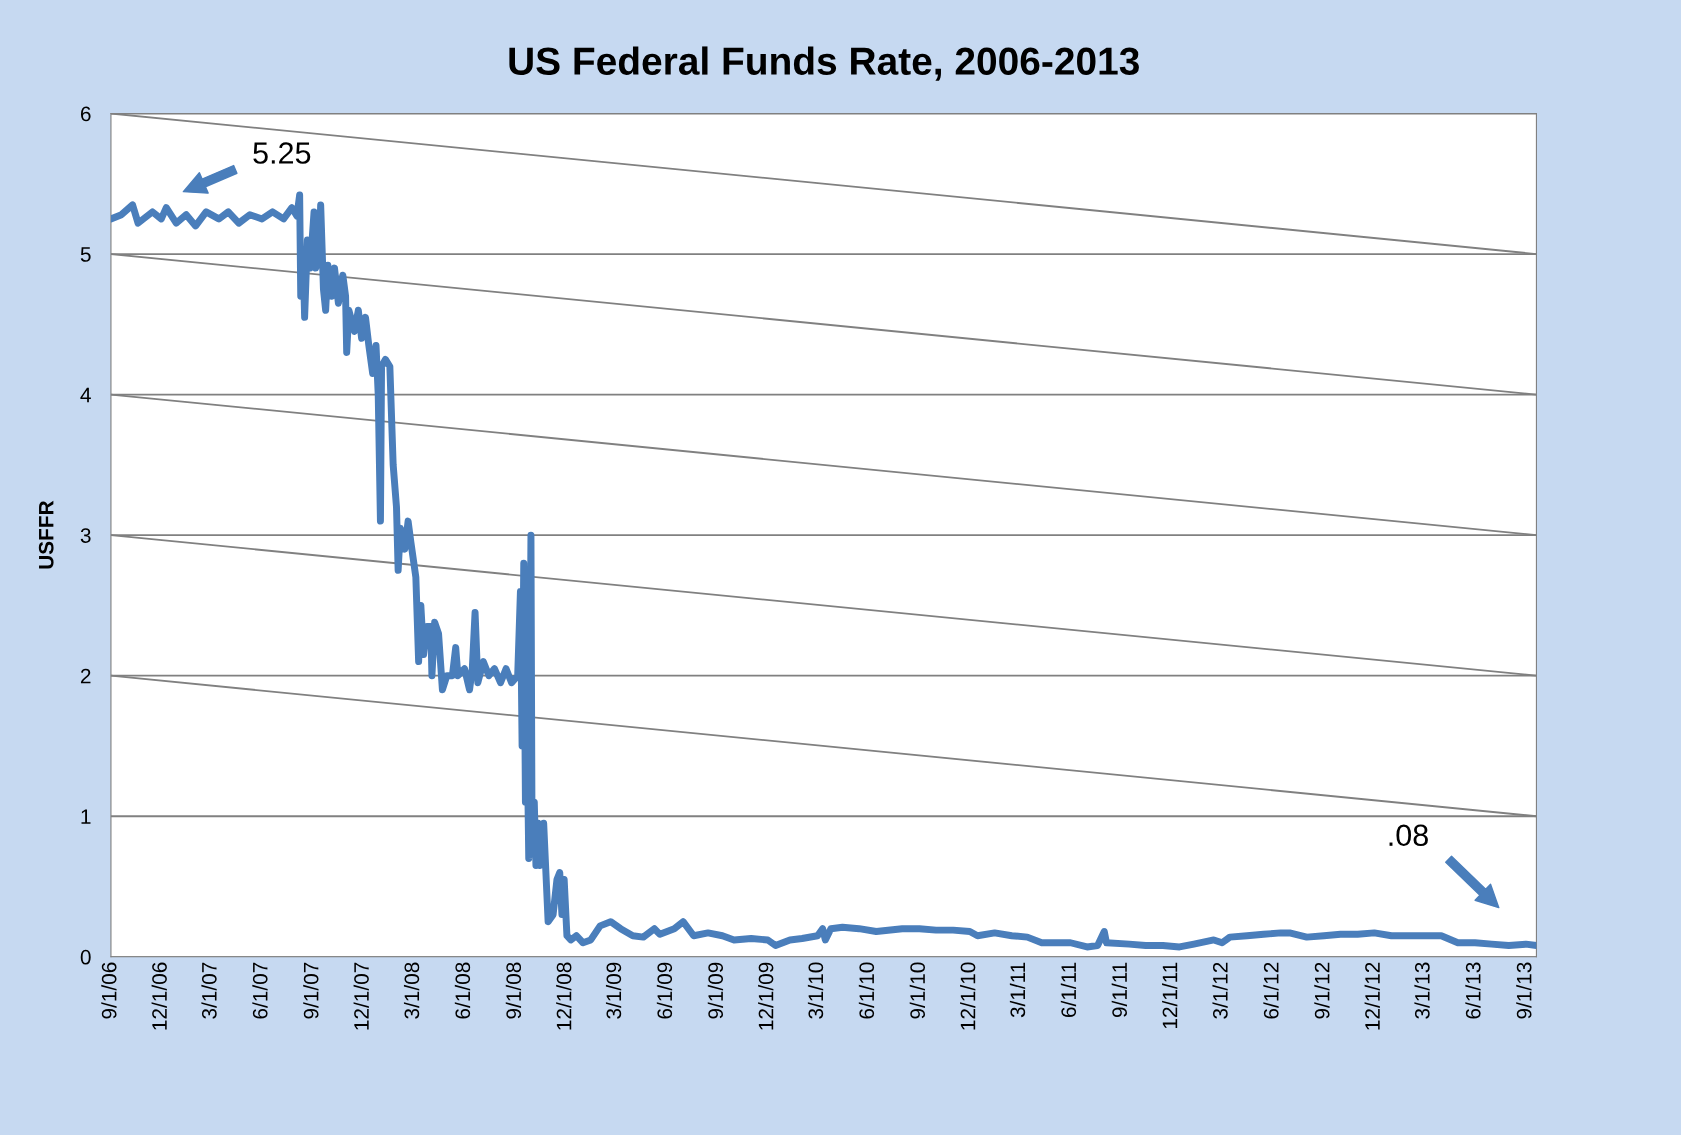 The image size is (1681, 1135). Describe the element at coordinates (968, 996) in the screenshot. I see `x-tick-label: 12/1/10` at that location.